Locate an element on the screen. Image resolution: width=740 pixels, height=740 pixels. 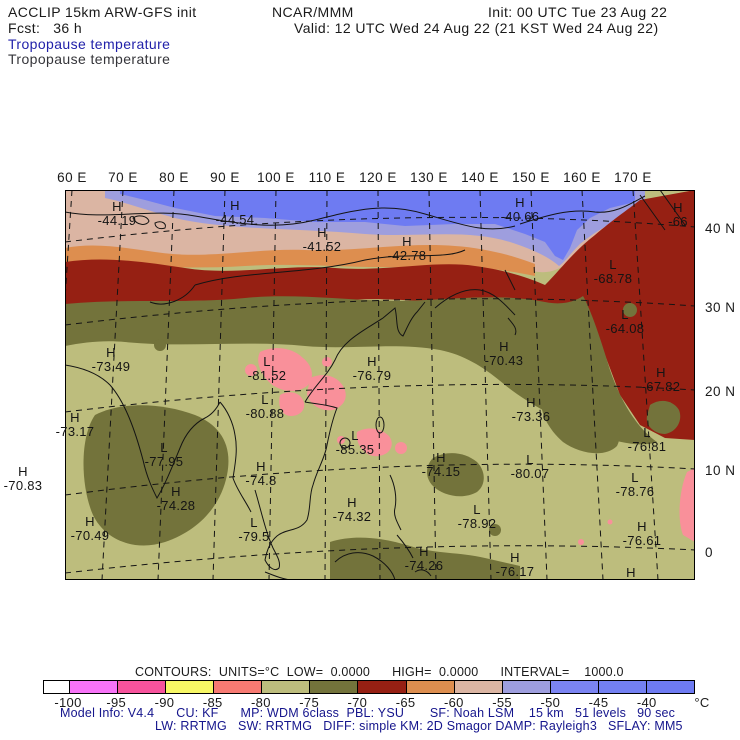
lon-label: 60 E is located at coordinates (72, 177).